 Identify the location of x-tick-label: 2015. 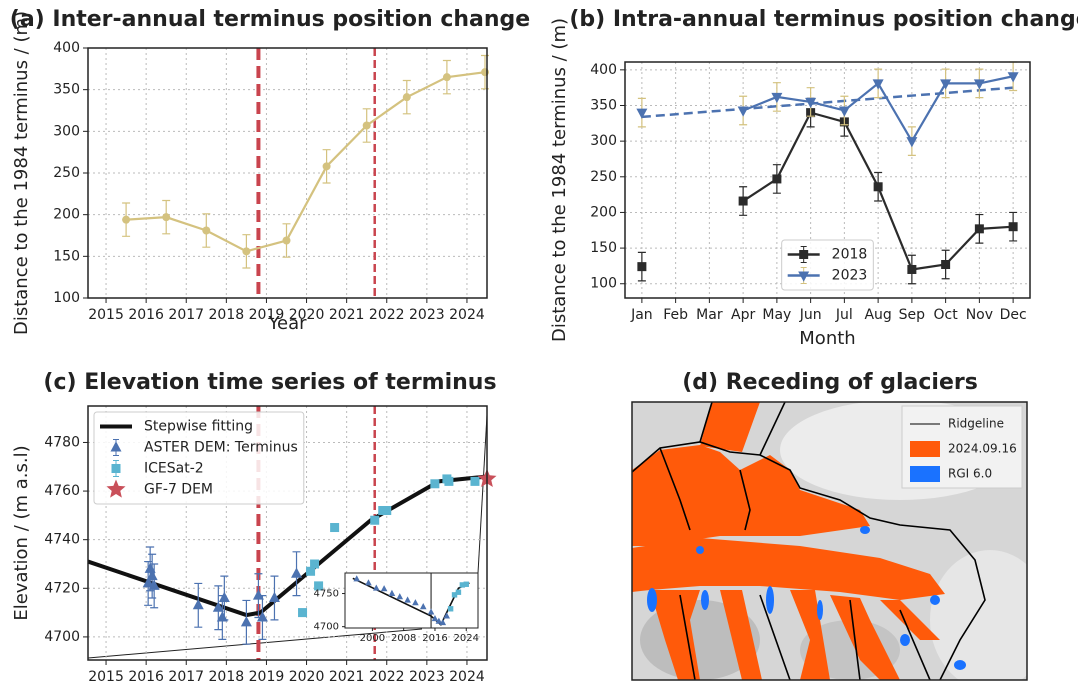
(106, 315).